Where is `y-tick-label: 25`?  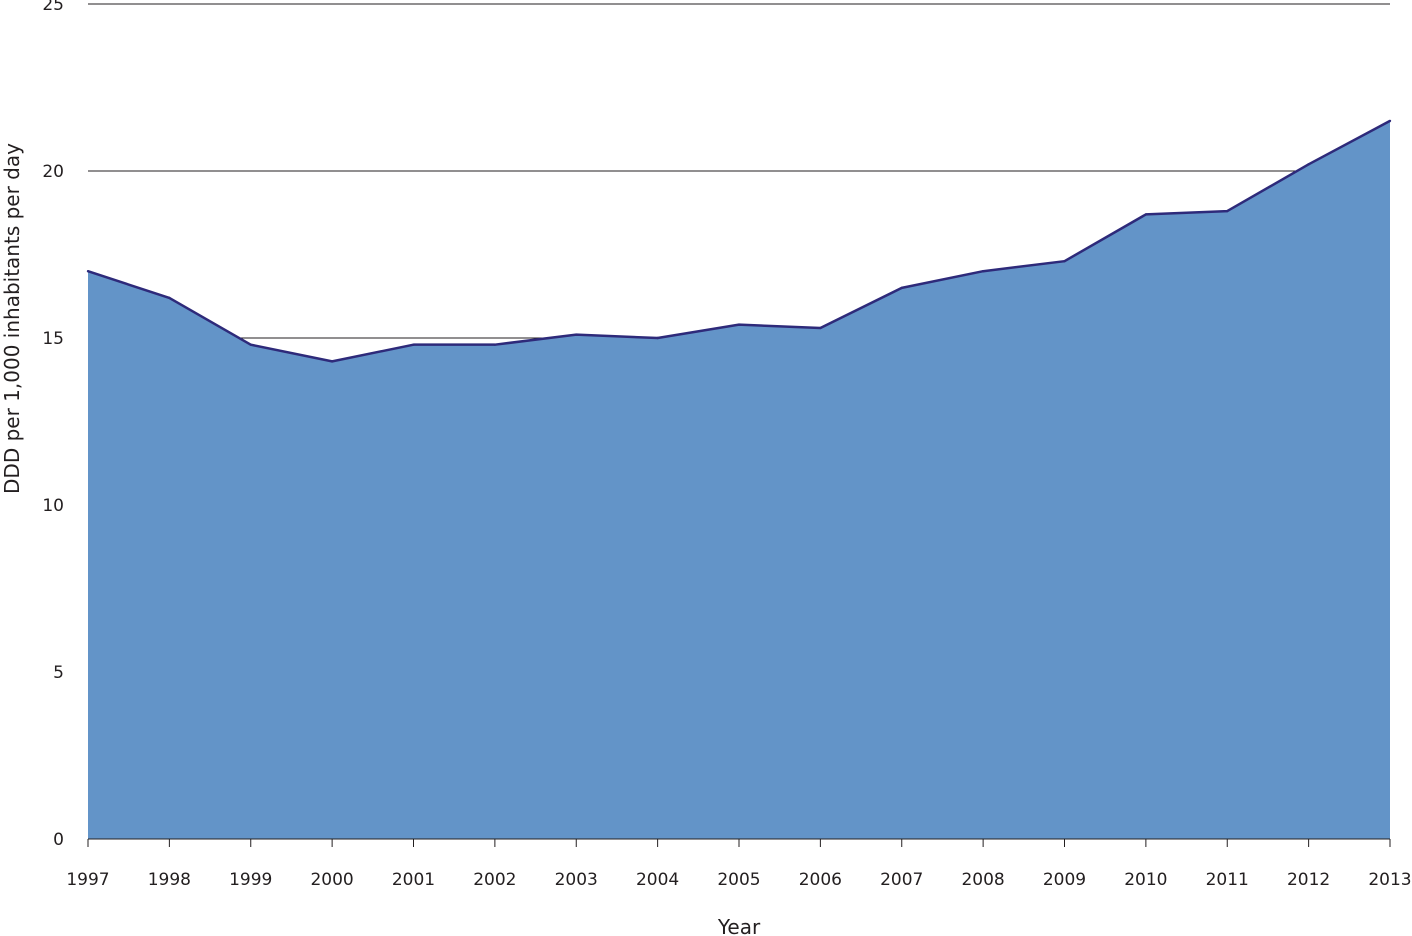
y-tick-label: 25 is located at coordinates (53, 7).